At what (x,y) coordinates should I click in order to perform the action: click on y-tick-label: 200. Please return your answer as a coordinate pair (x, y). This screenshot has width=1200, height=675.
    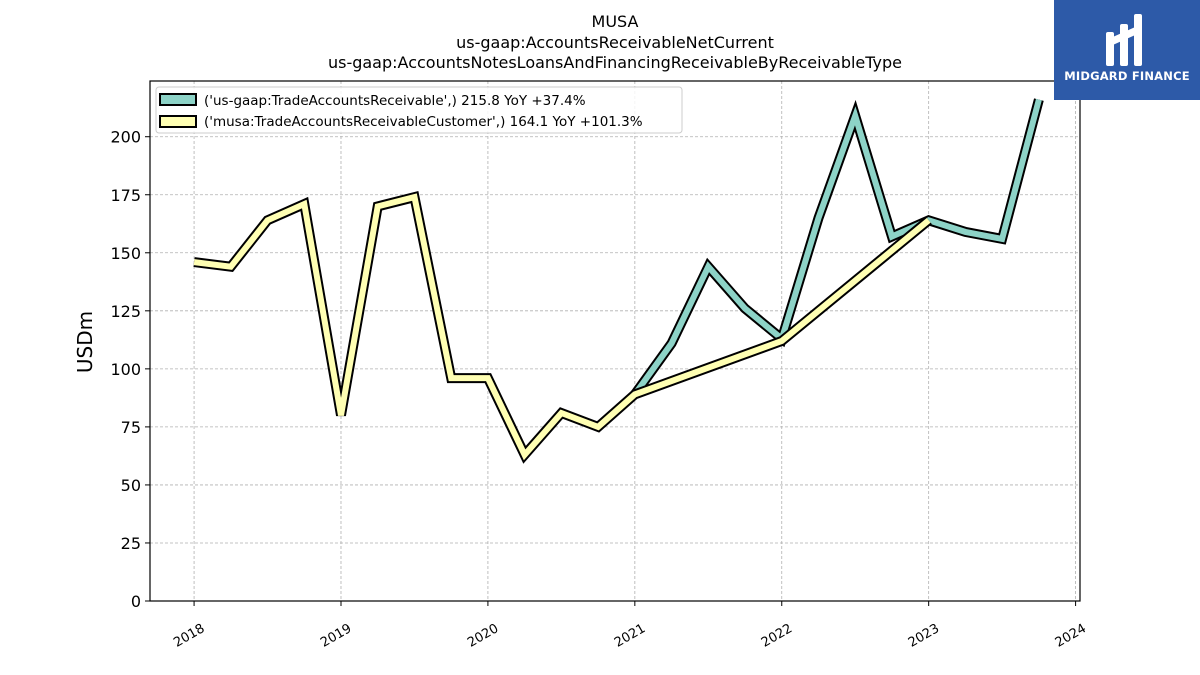
    Looking at the image, I should click on (125, 137).